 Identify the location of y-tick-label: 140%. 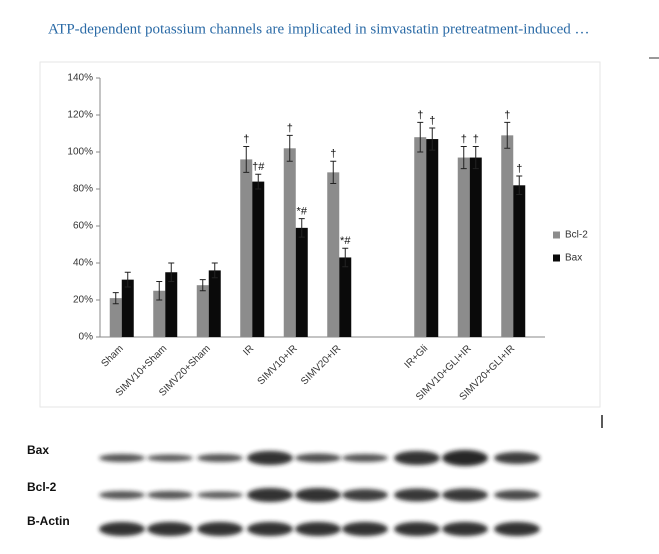
(80, 78).